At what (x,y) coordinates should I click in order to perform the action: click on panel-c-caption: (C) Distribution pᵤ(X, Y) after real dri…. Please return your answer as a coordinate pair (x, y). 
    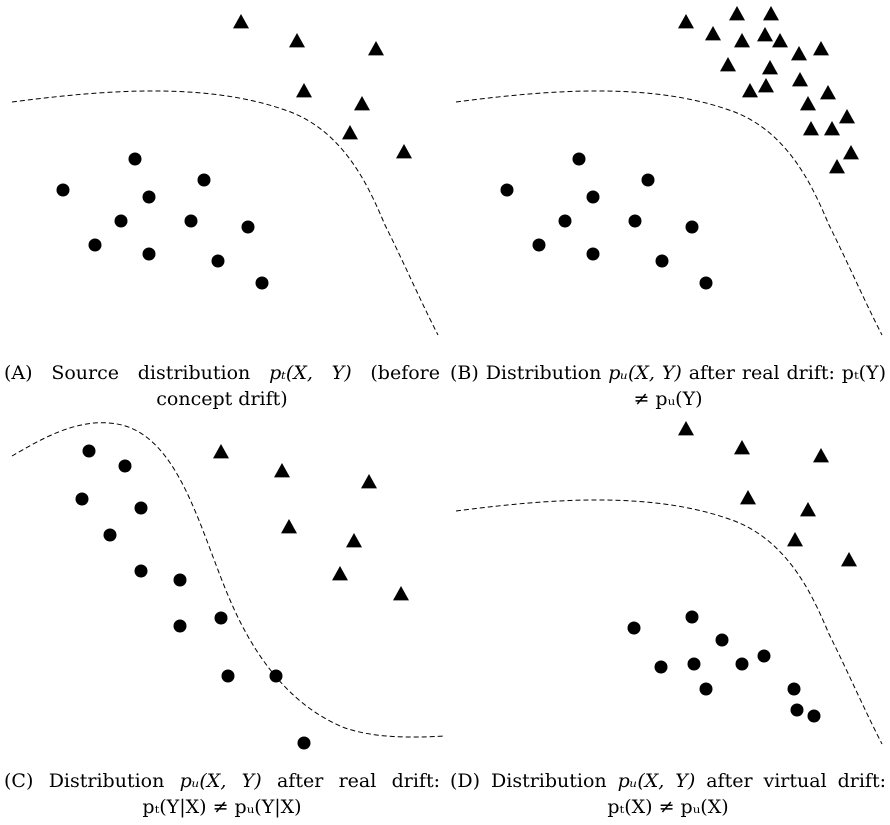
    Looking at the image, I should click on (222, 794).